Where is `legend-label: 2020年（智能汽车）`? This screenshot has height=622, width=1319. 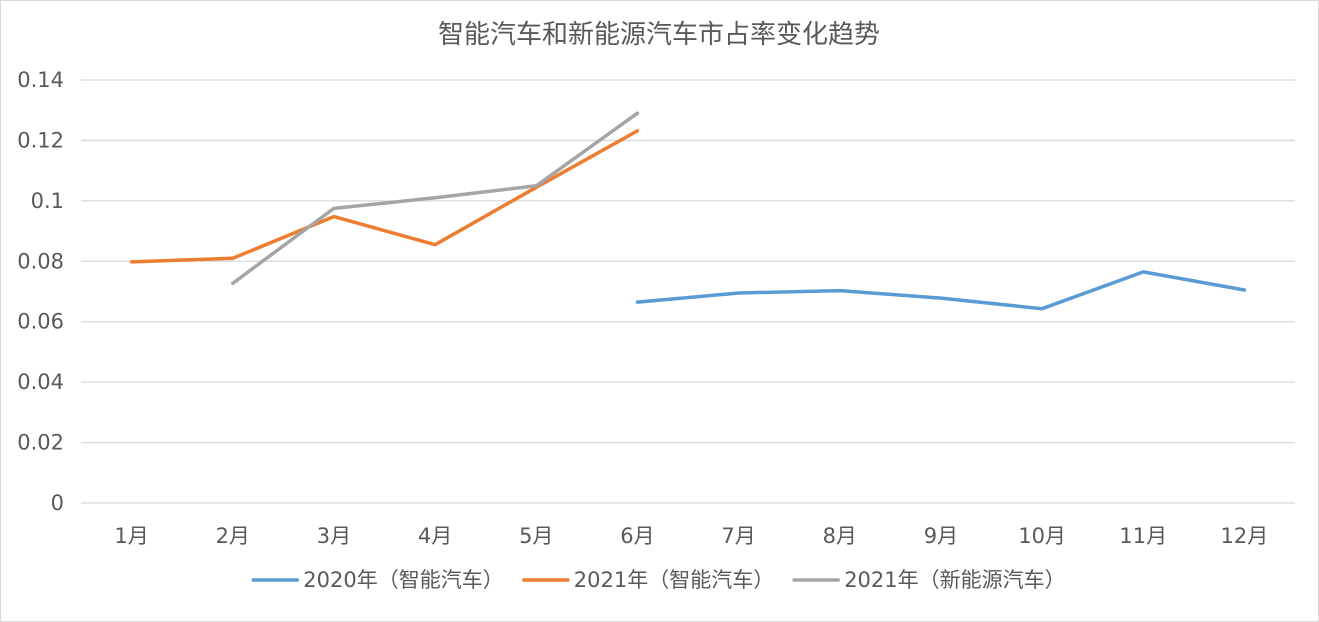
legend-label: 2020年（智能汽车） is located at coordinates (403, 580).